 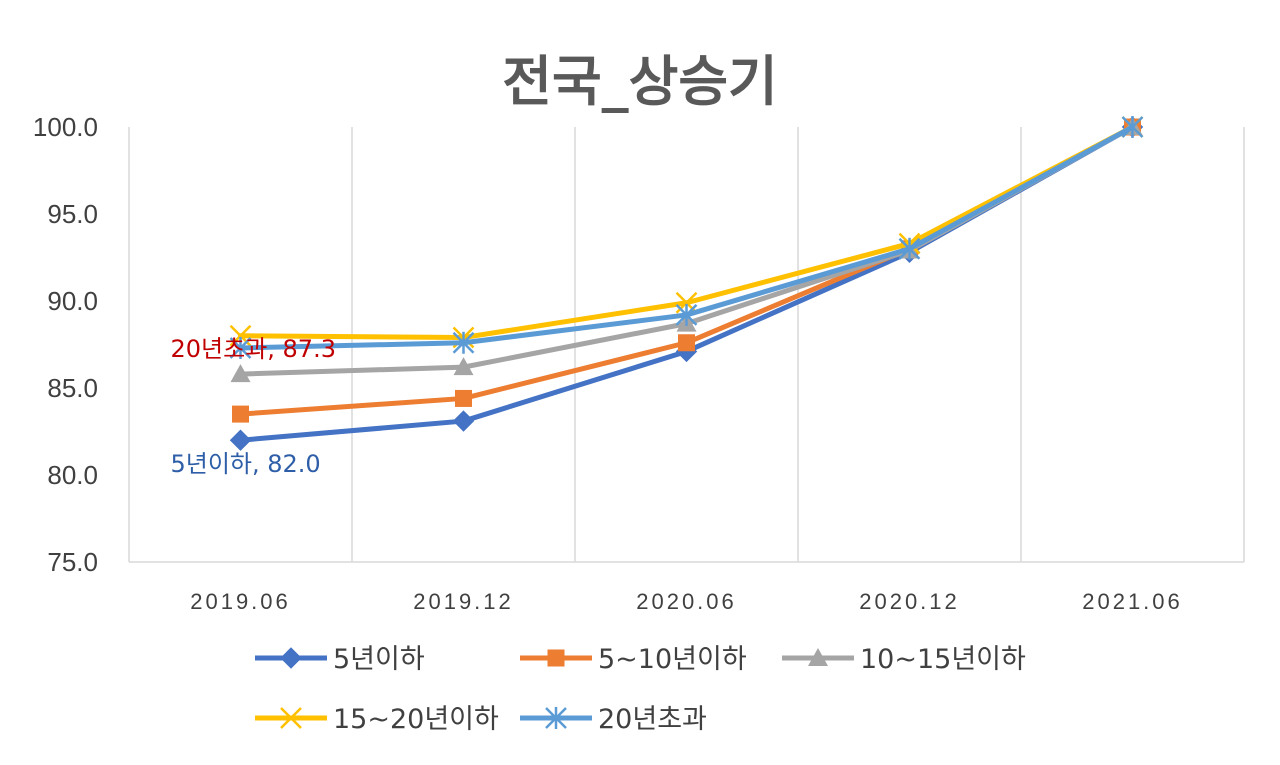 I want to click on y-tick-label: 75.0, so click(x=72, y=562).